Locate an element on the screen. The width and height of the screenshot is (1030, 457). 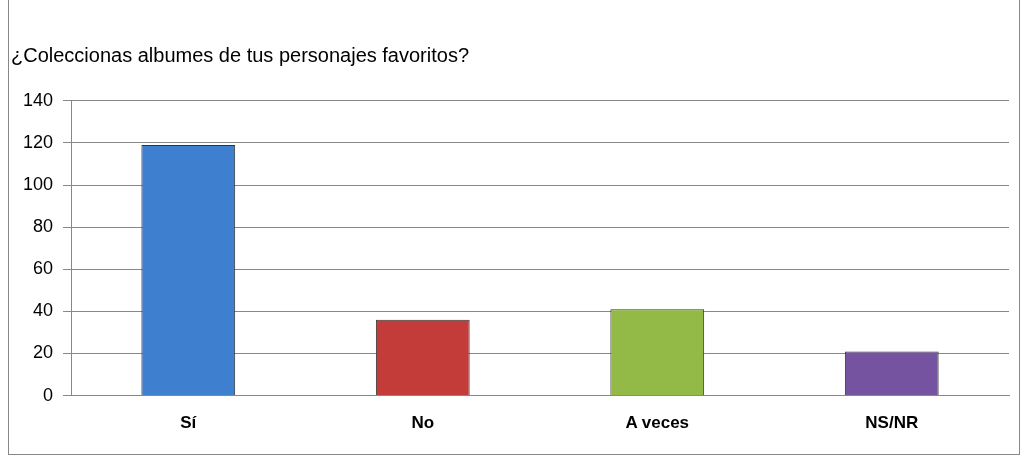
x-tick-label: Sí is located at coordinates (189, 423).